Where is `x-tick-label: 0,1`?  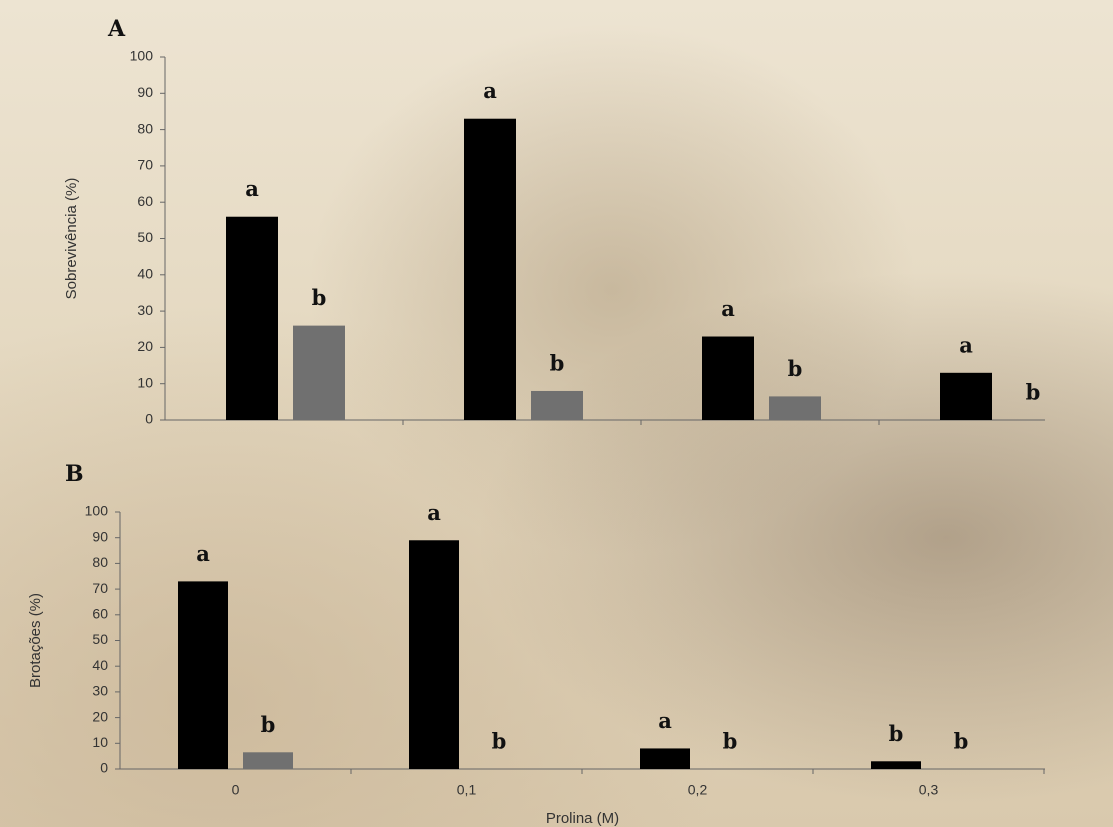
x-tick-label: 0,1 is located at coordinates (467, 790).